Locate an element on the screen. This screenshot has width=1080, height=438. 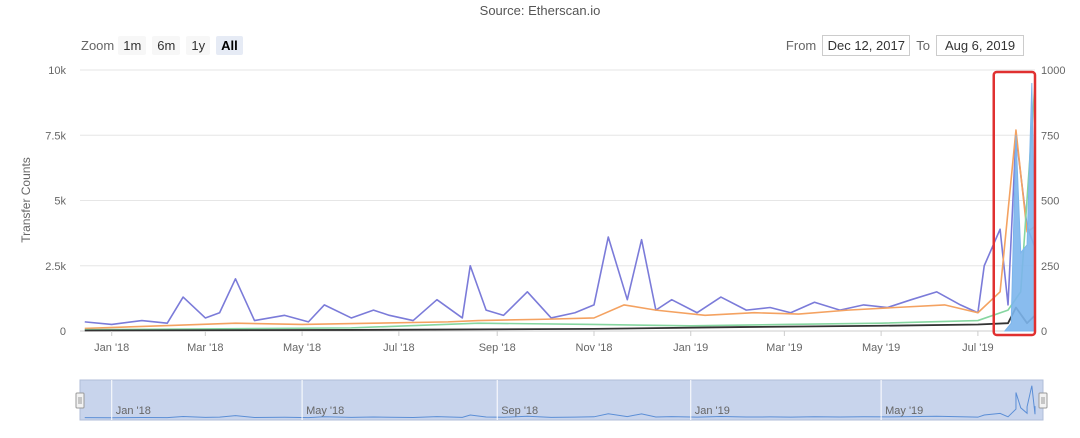
x-tick-label: Jan '19 is located at coordinates (690, 348).